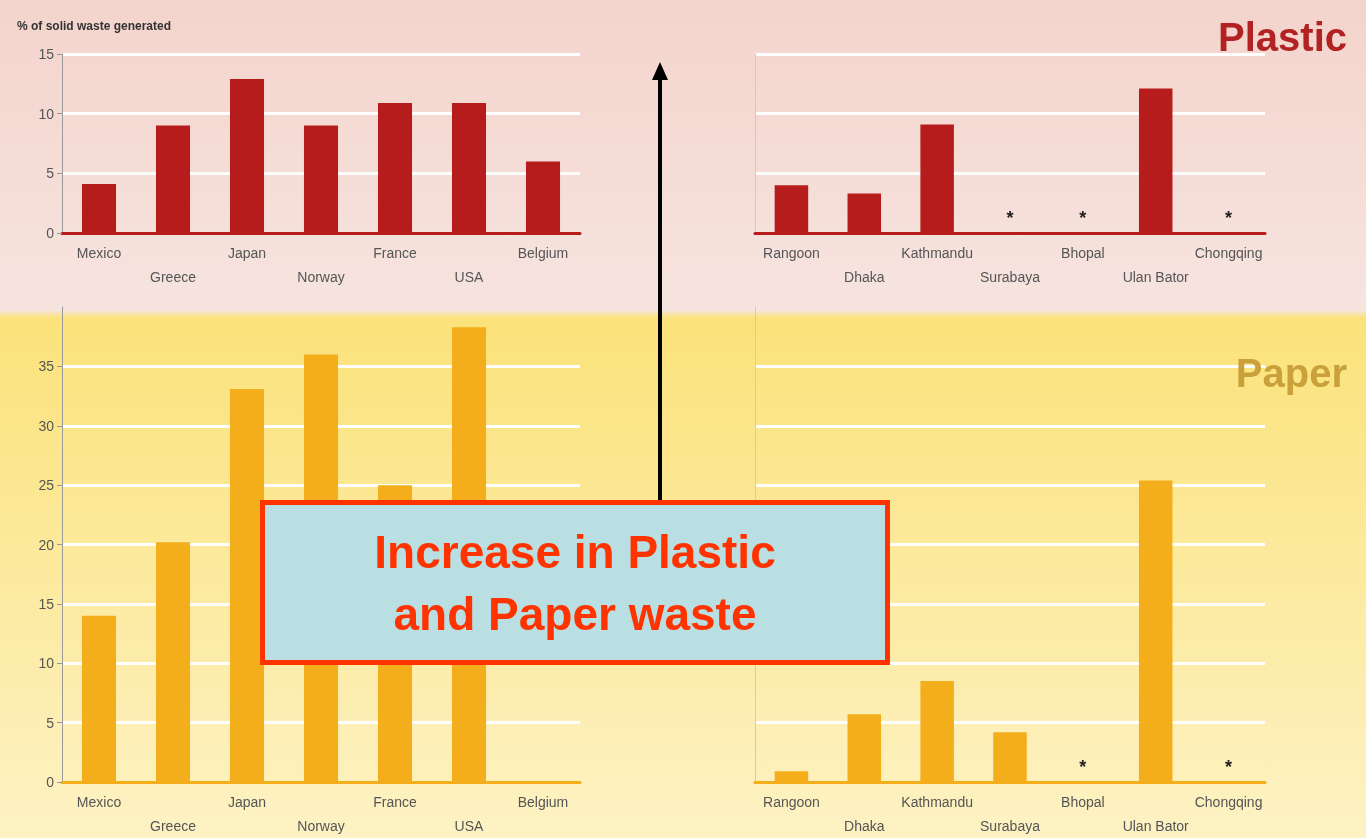 Image resolution: width=1366 pixels, height=838 pixels. What do you see at coordinates (46, 425) in the screenshot?
I see `y-tick-label: 30` at bounding box center [46, 425].